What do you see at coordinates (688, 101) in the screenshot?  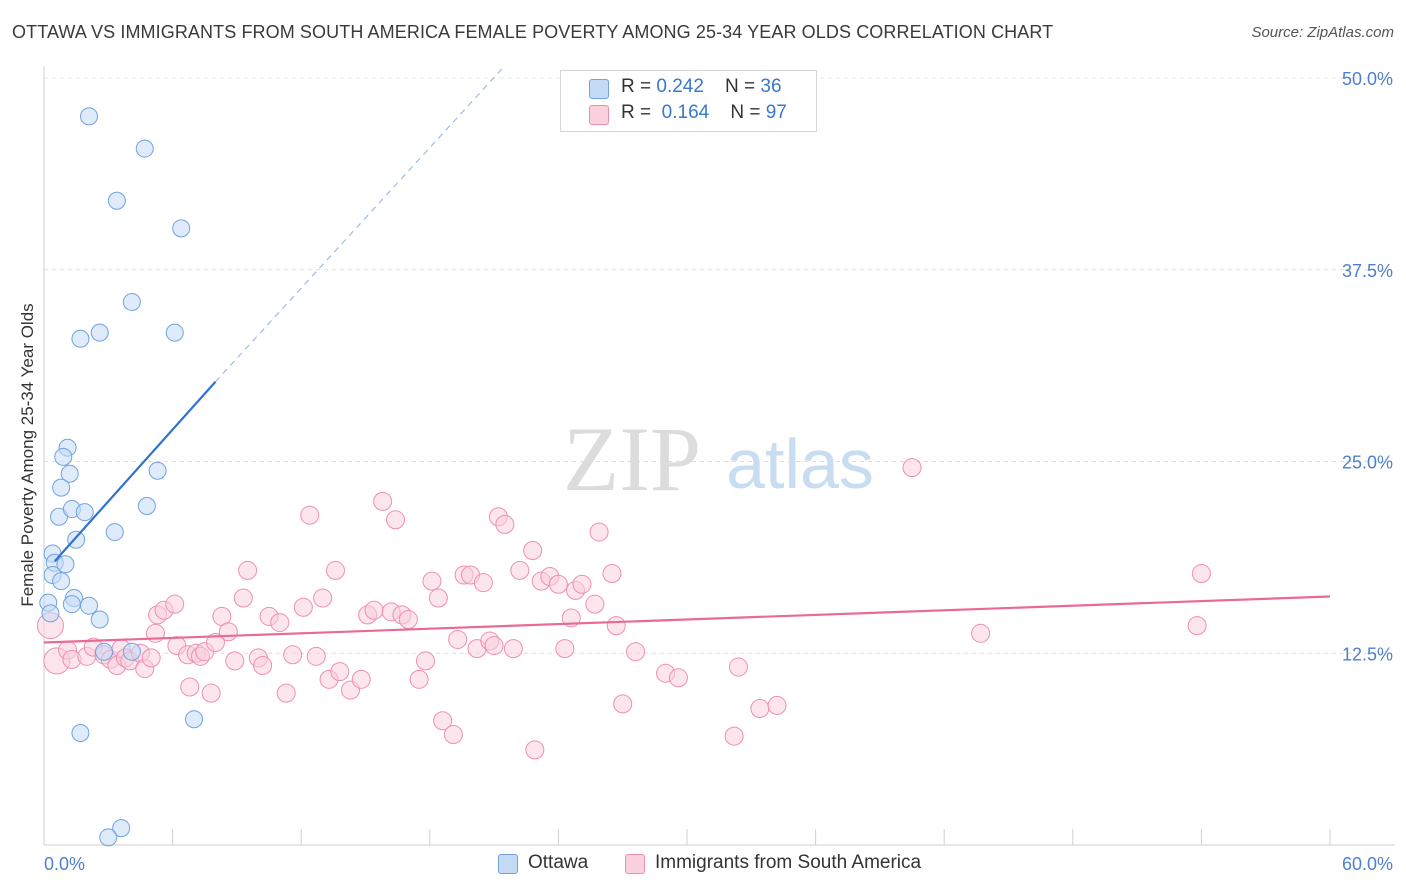 I see `correlation-legend: R = 0.242 N = 36 R = 0.164 N = 97` at bounding box center [688, 101].